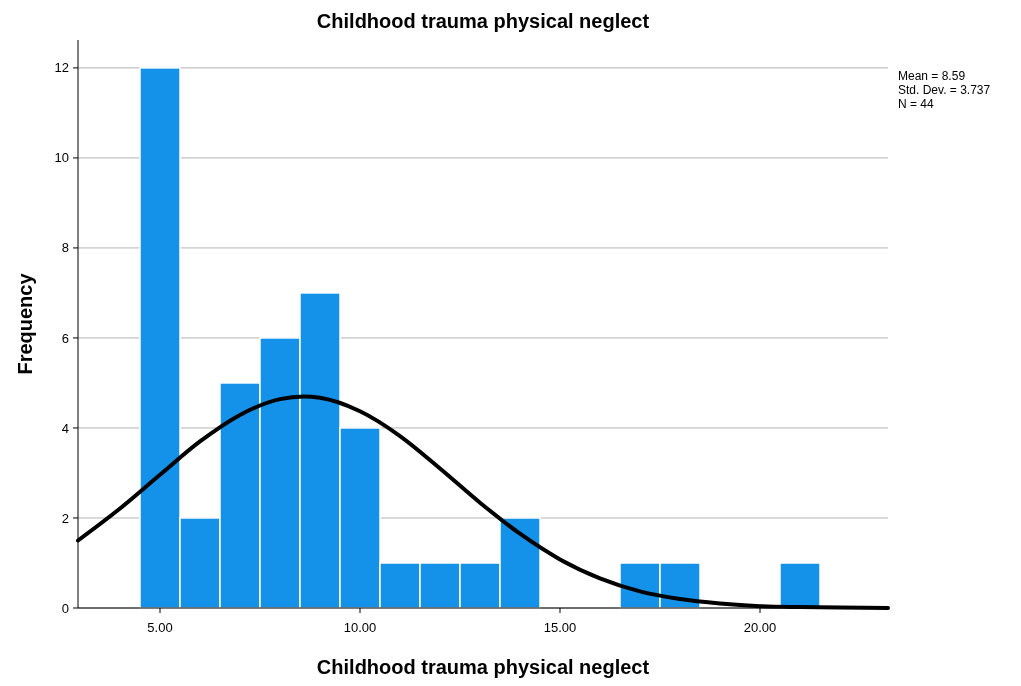 The width and height of the screenshot is (1021, 686). What do you see at coordinates (932, 76) in the screenshot?
I see `text: Mean = 8.59` at bounding box center [932, 76].